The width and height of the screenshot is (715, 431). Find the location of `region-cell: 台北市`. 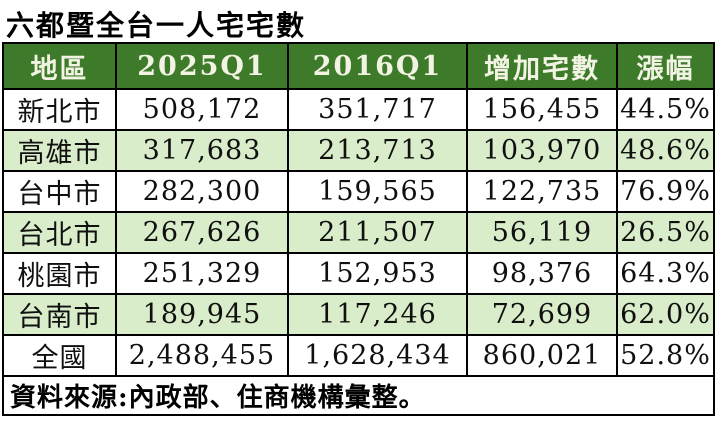

region-cell: 台北市 is located at coordinates (59, 232).